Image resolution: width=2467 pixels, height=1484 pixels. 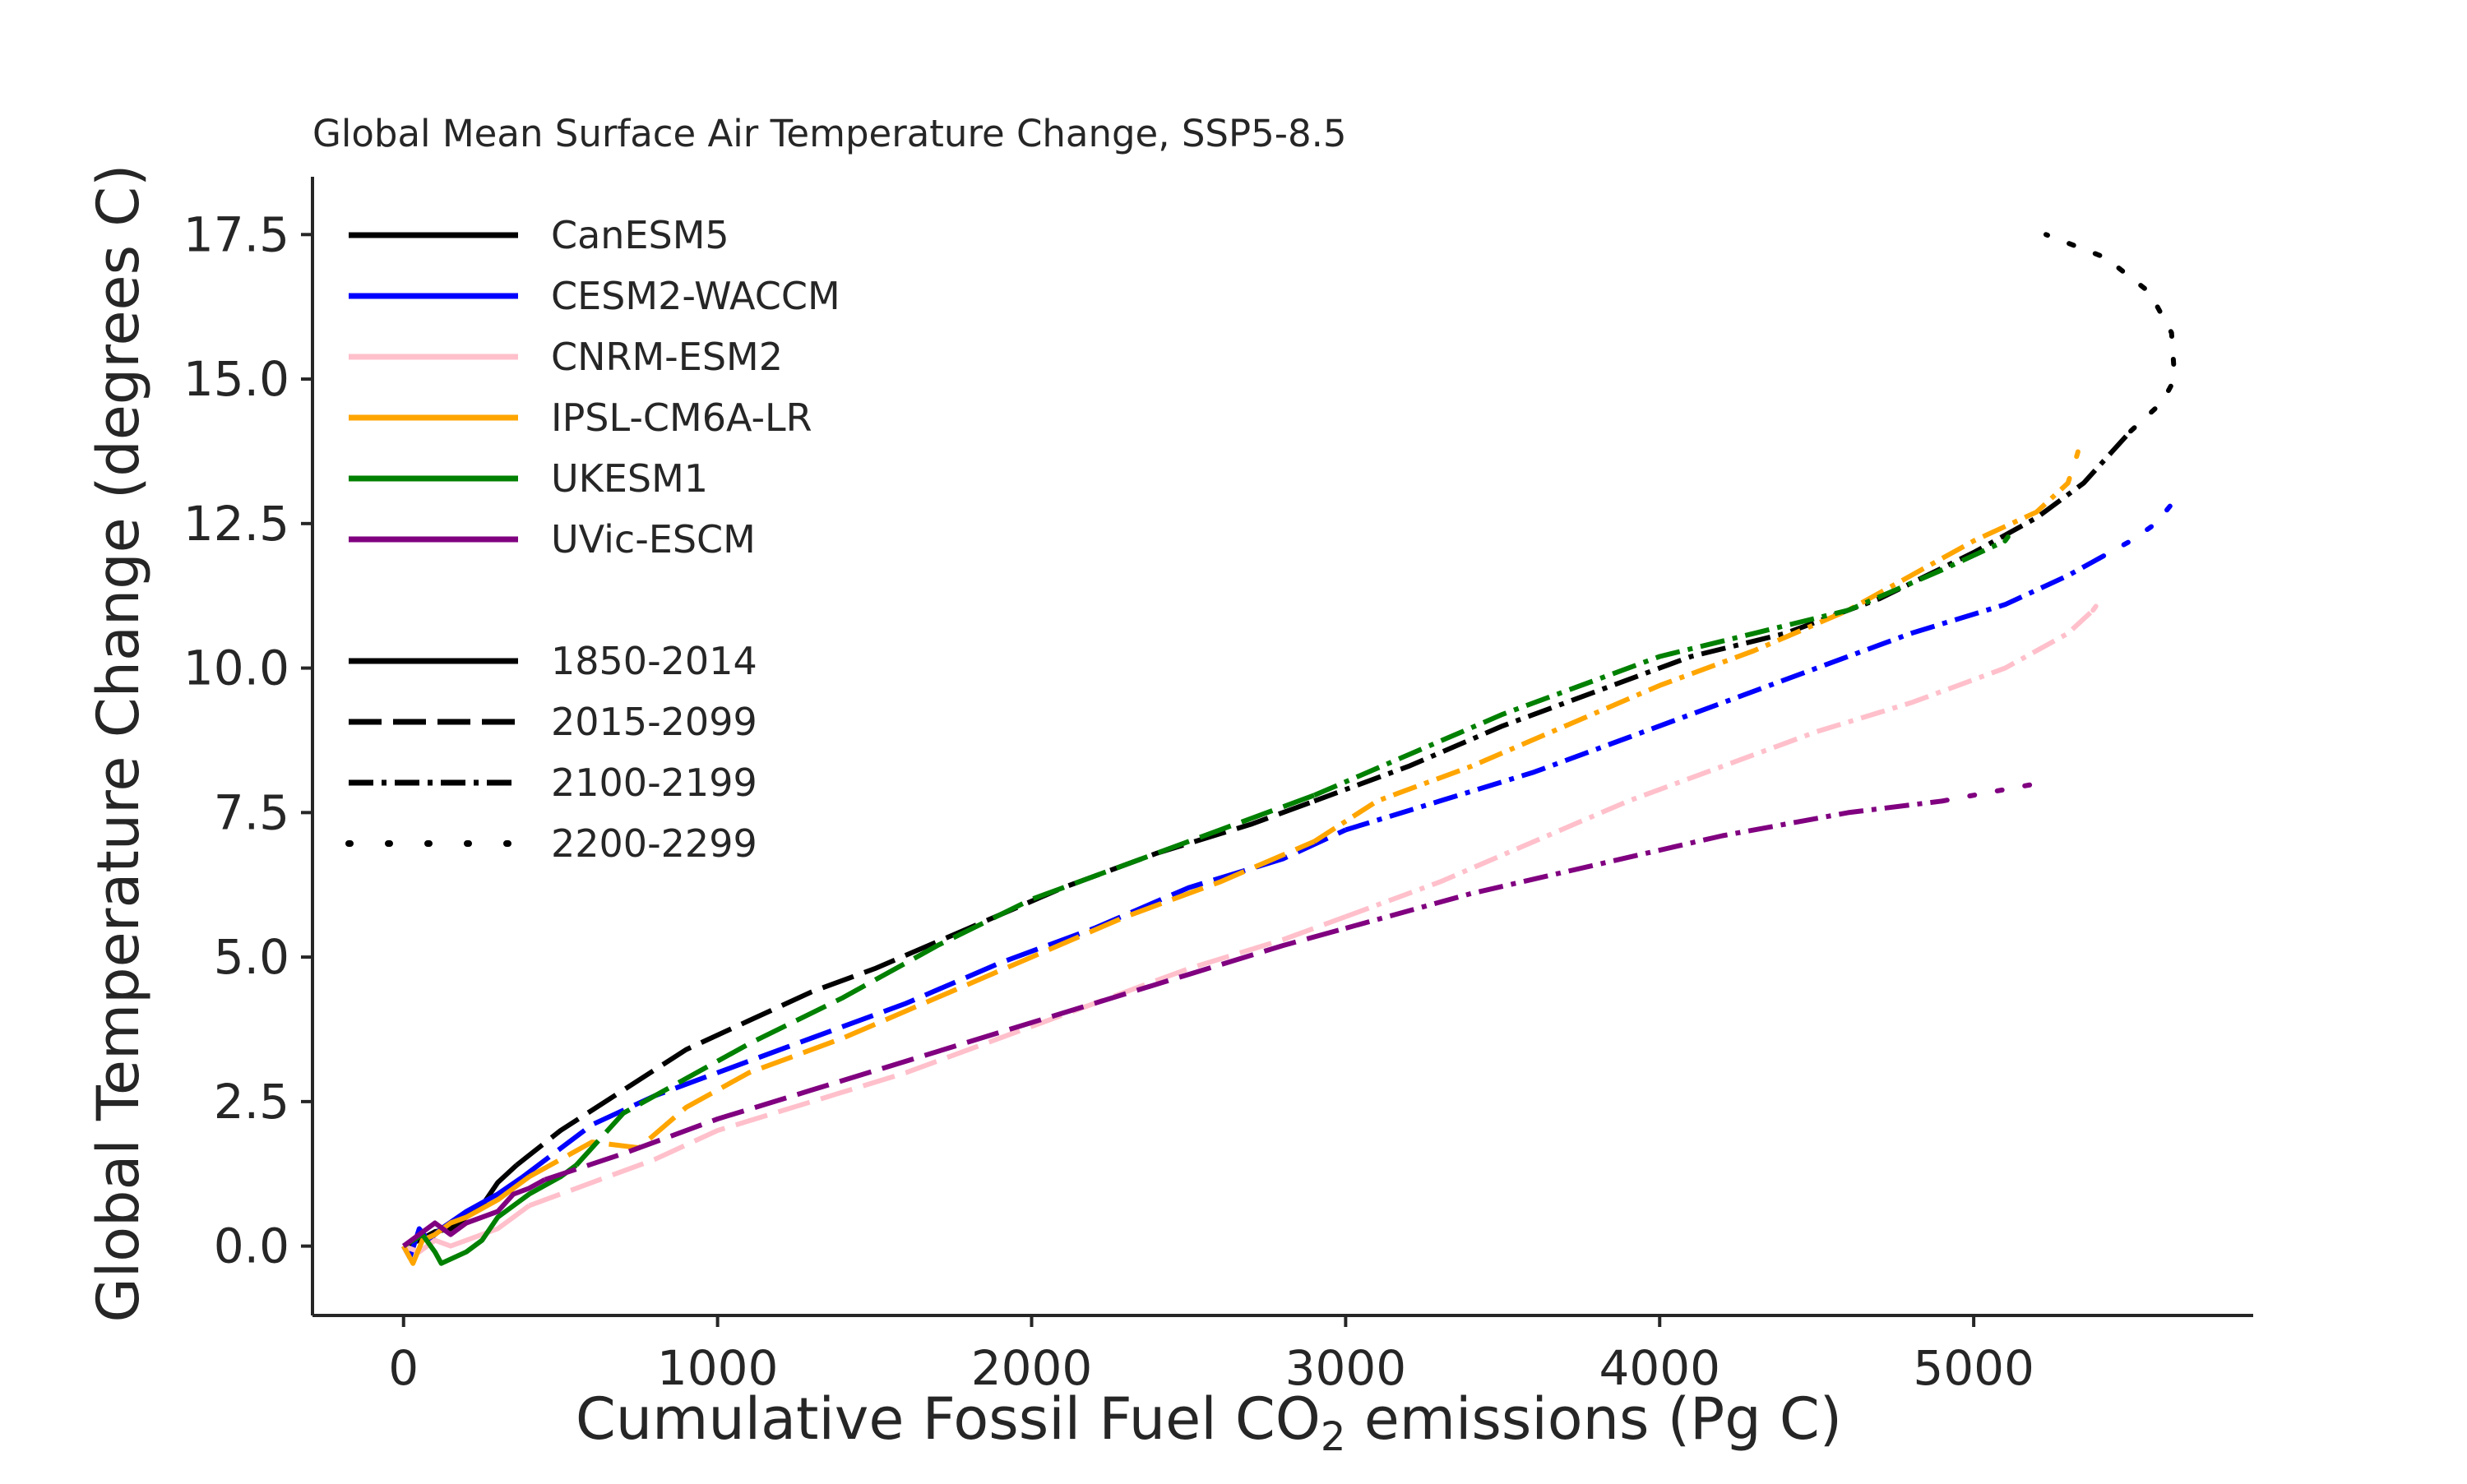 What do you see at coordinates (654, 661) in the screenshot?
I see `legend-label-1850-2014: 1850-2014` at bounding box center [654, 661].